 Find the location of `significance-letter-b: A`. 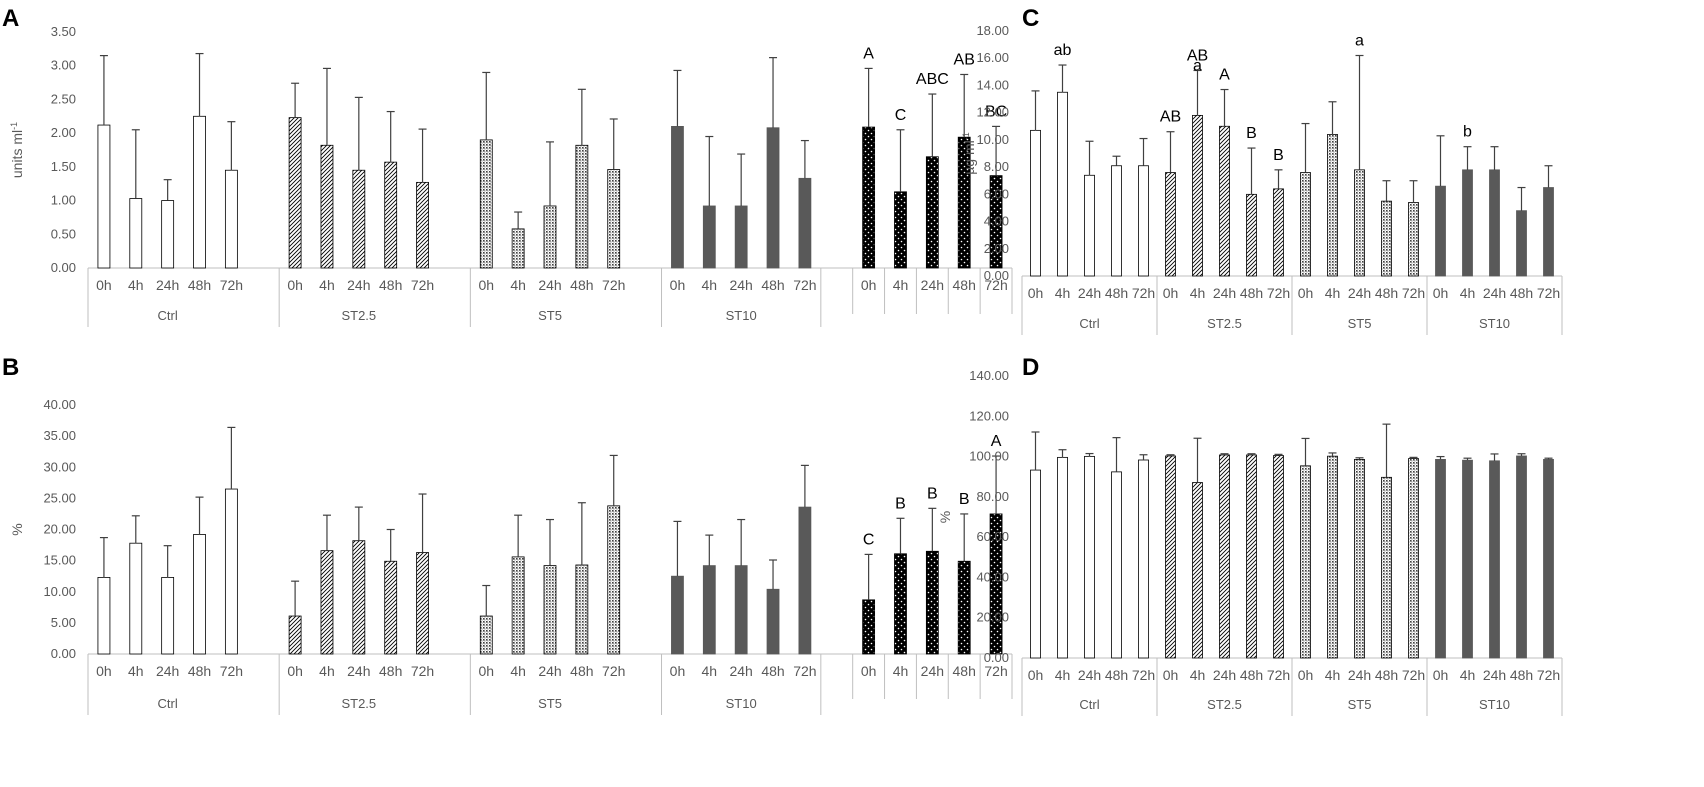

significance-letter-b: A is located at coordinates (996, 441).